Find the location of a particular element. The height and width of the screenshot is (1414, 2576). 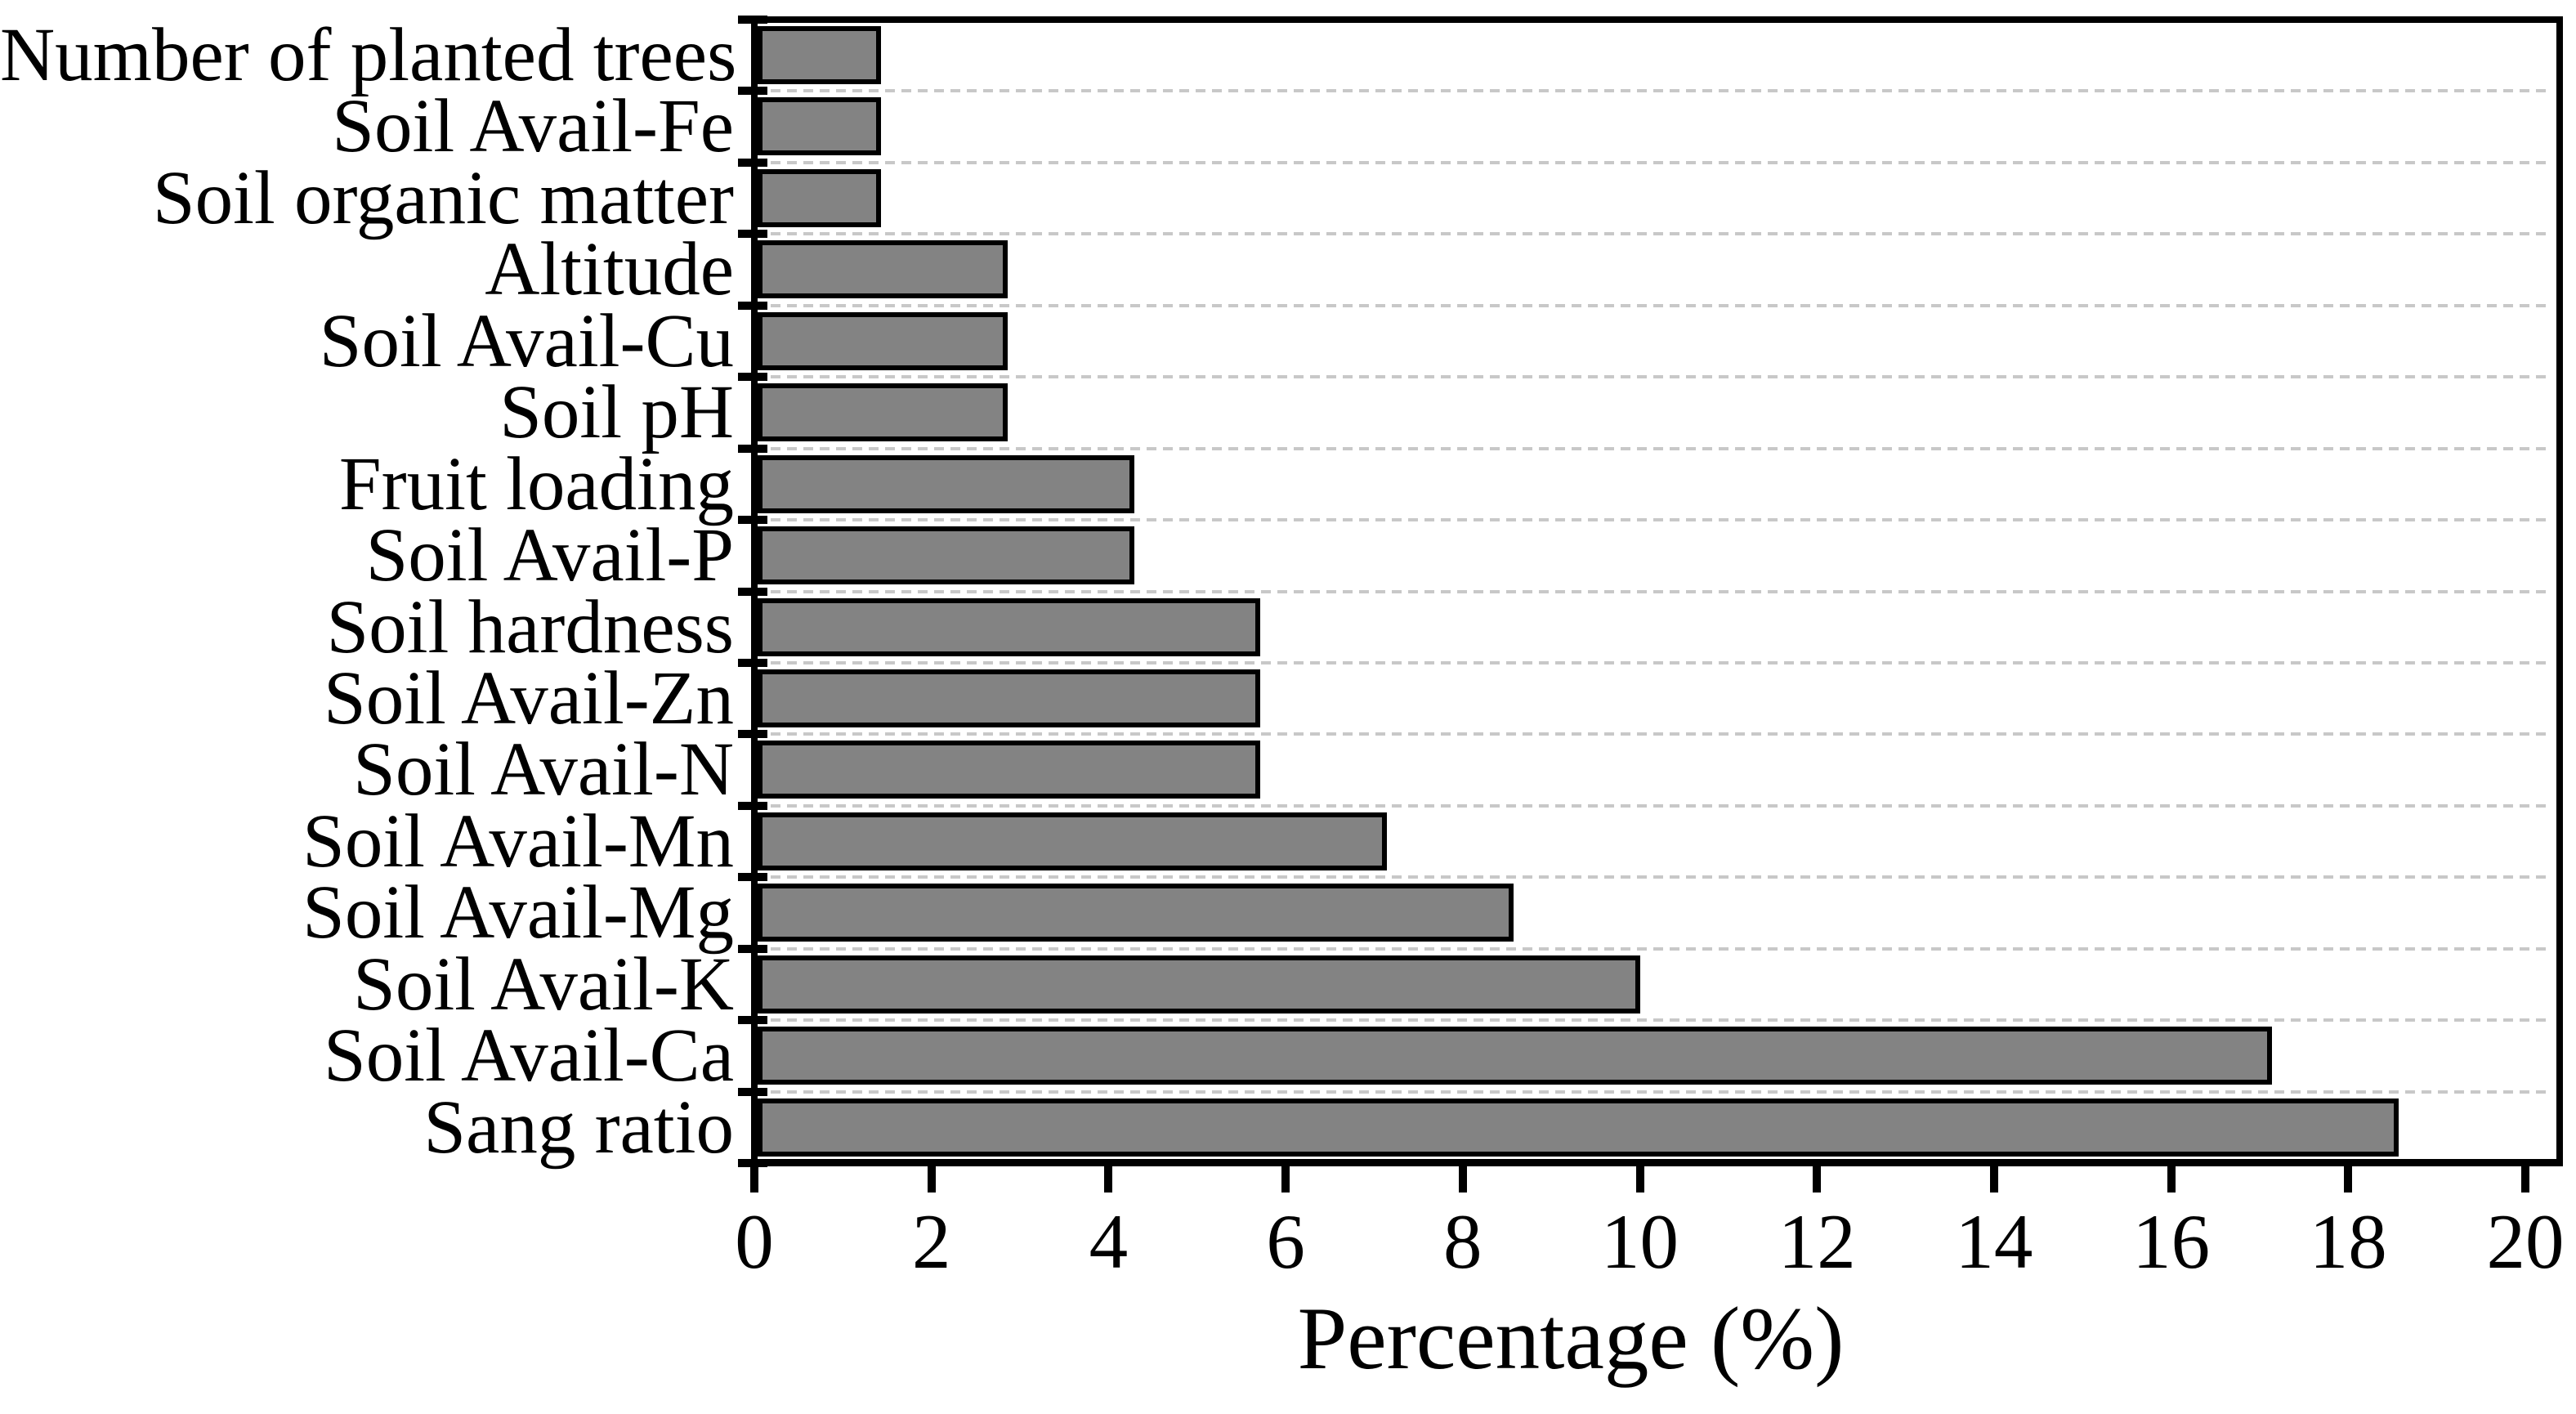

x-axis-tick-label: 14 is located at coordinates (1994, 1241).